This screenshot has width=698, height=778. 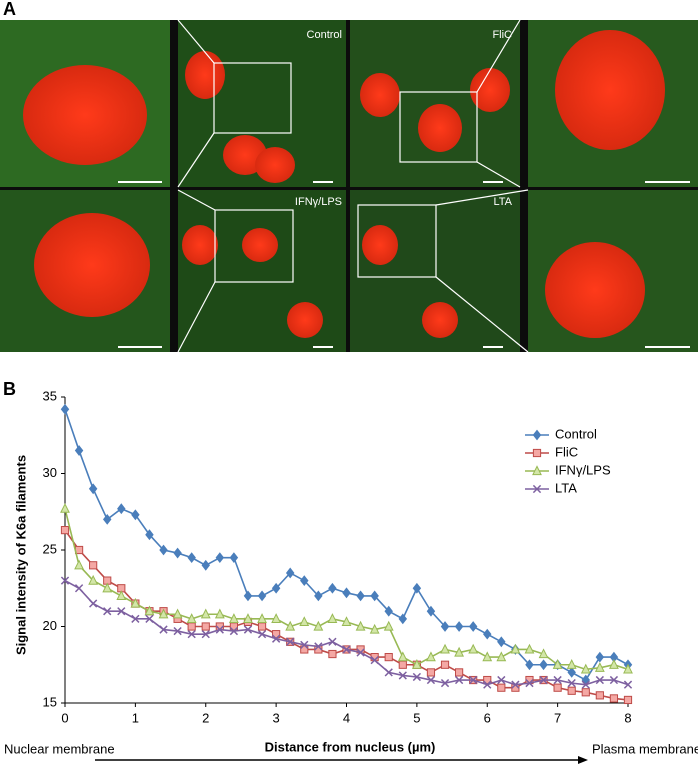 I want to click on x-tick-label: 7, so click(x=557, y=717).